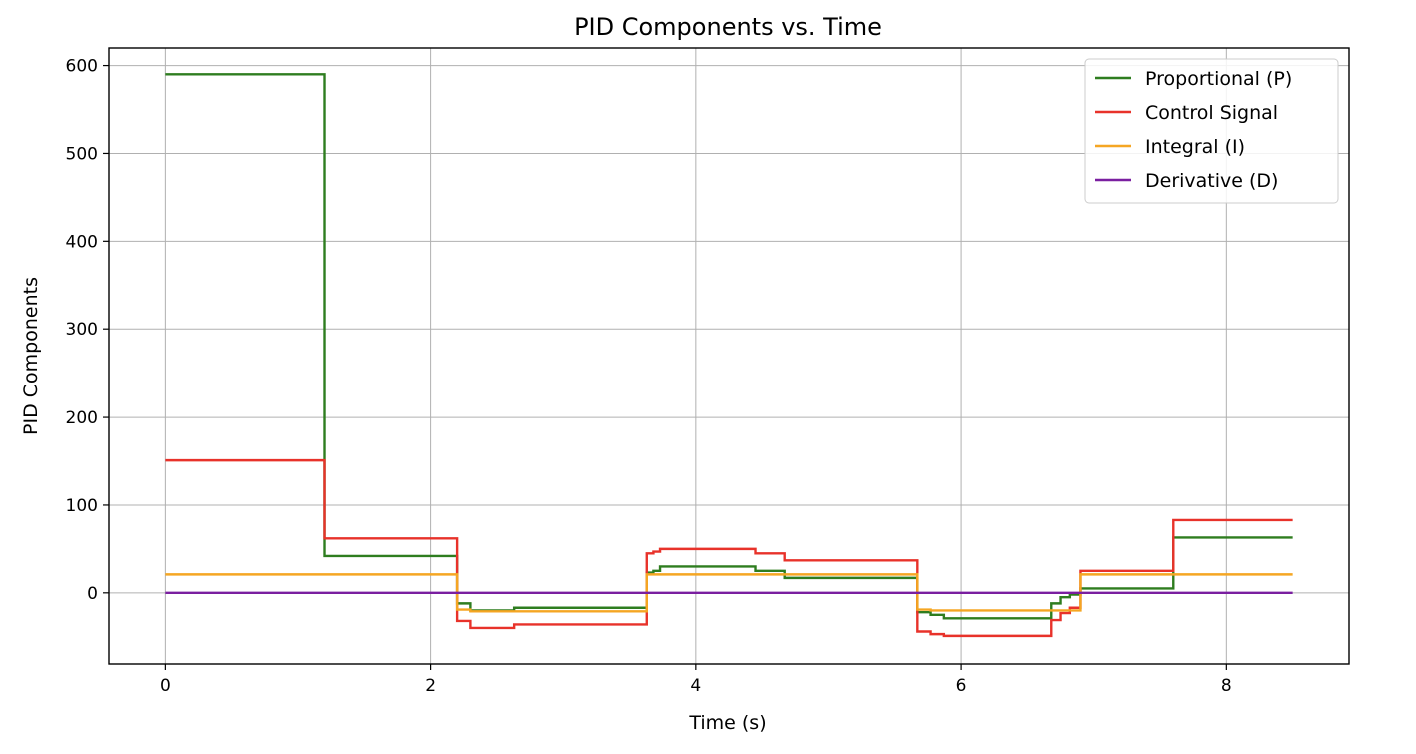  Describe the element at coordinates (961, 686) in the screenshot. I see `x-tick-label: 6` at that location.